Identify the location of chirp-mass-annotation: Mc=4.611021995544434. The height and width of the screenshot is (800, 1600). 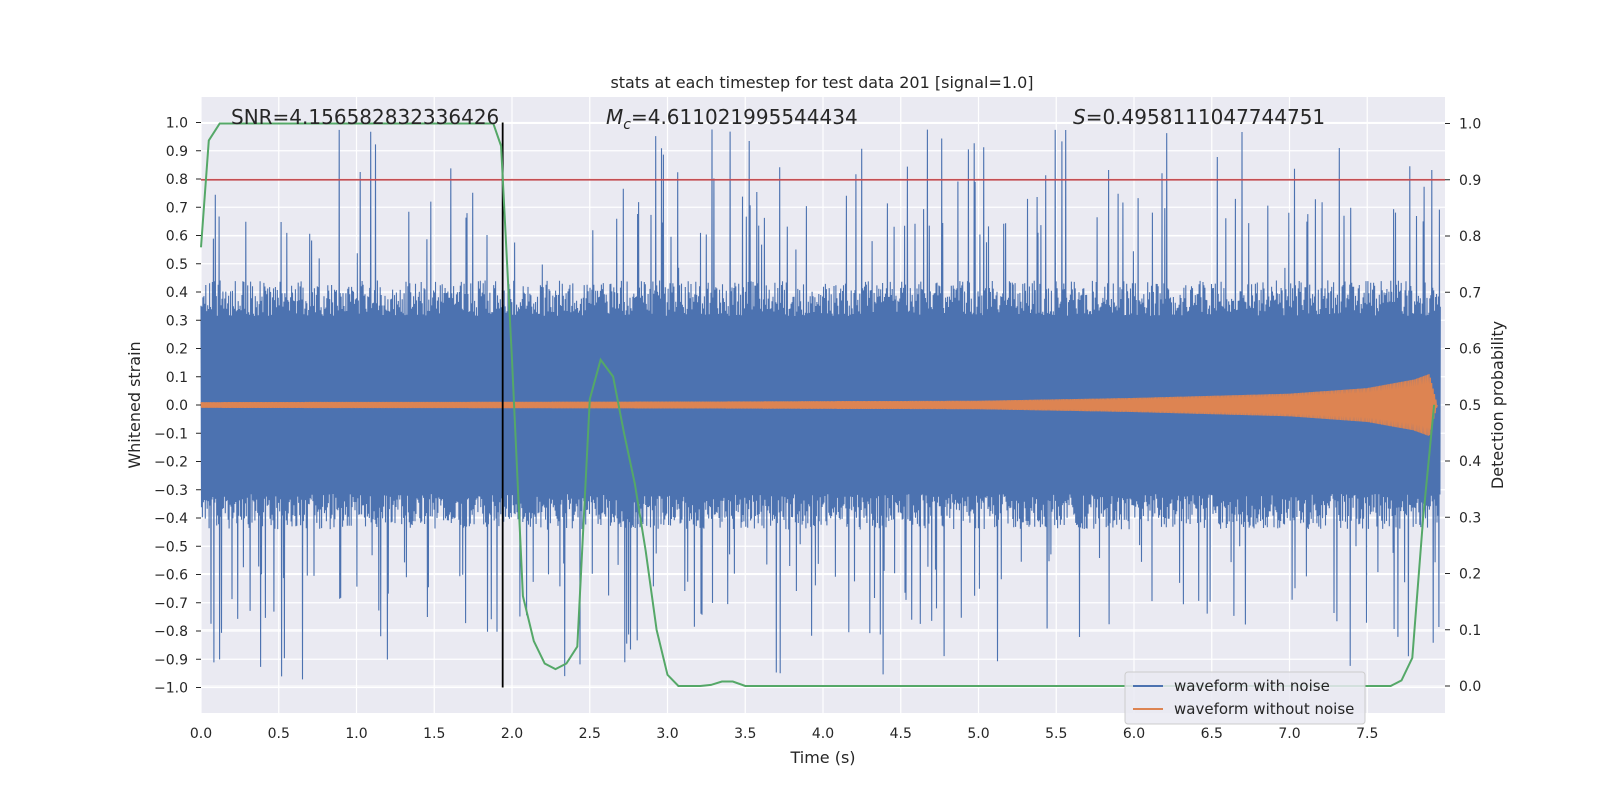
(732, 119).